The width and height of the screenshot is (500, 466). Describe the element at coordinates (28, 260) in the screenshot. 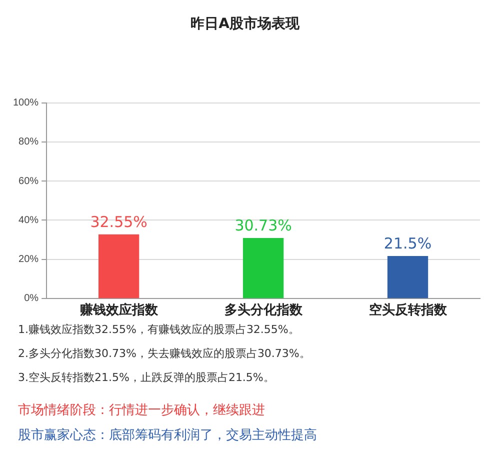

I see `y-tick-label: 20%` at that location.